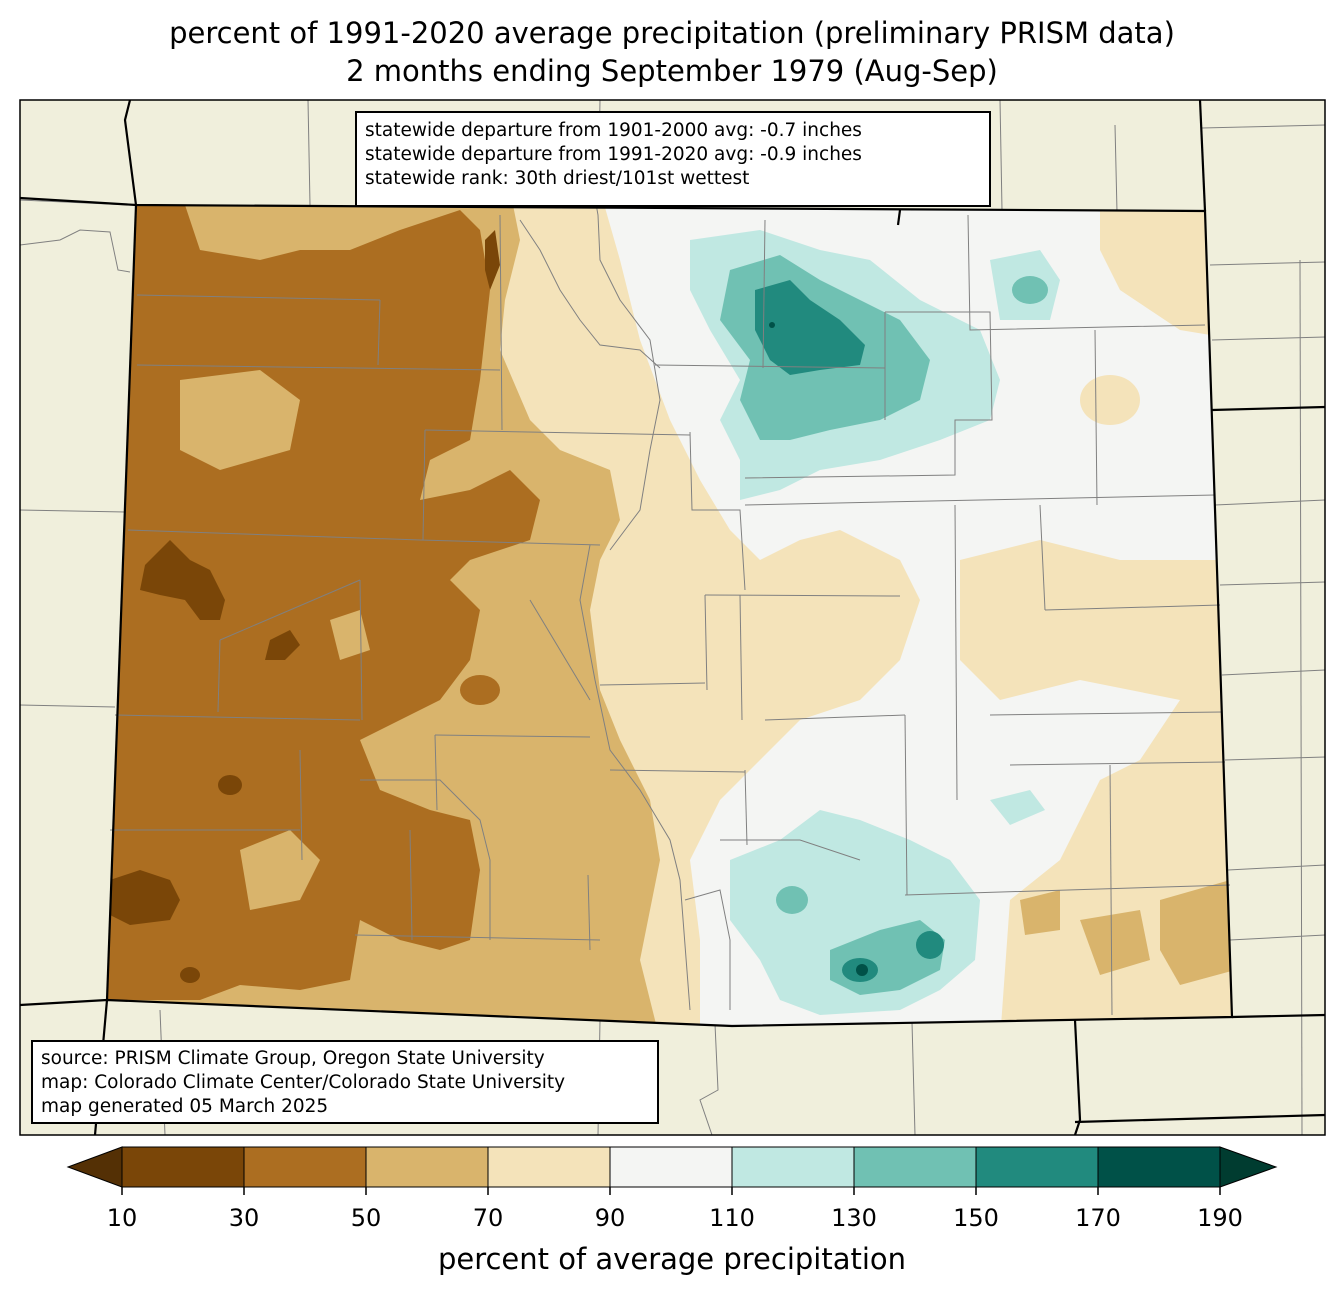  What do you see at coordinates (732, 1218) in the screenshot?
I see `colorbar-tick-label: 110` at bounding box center [732, 1218].